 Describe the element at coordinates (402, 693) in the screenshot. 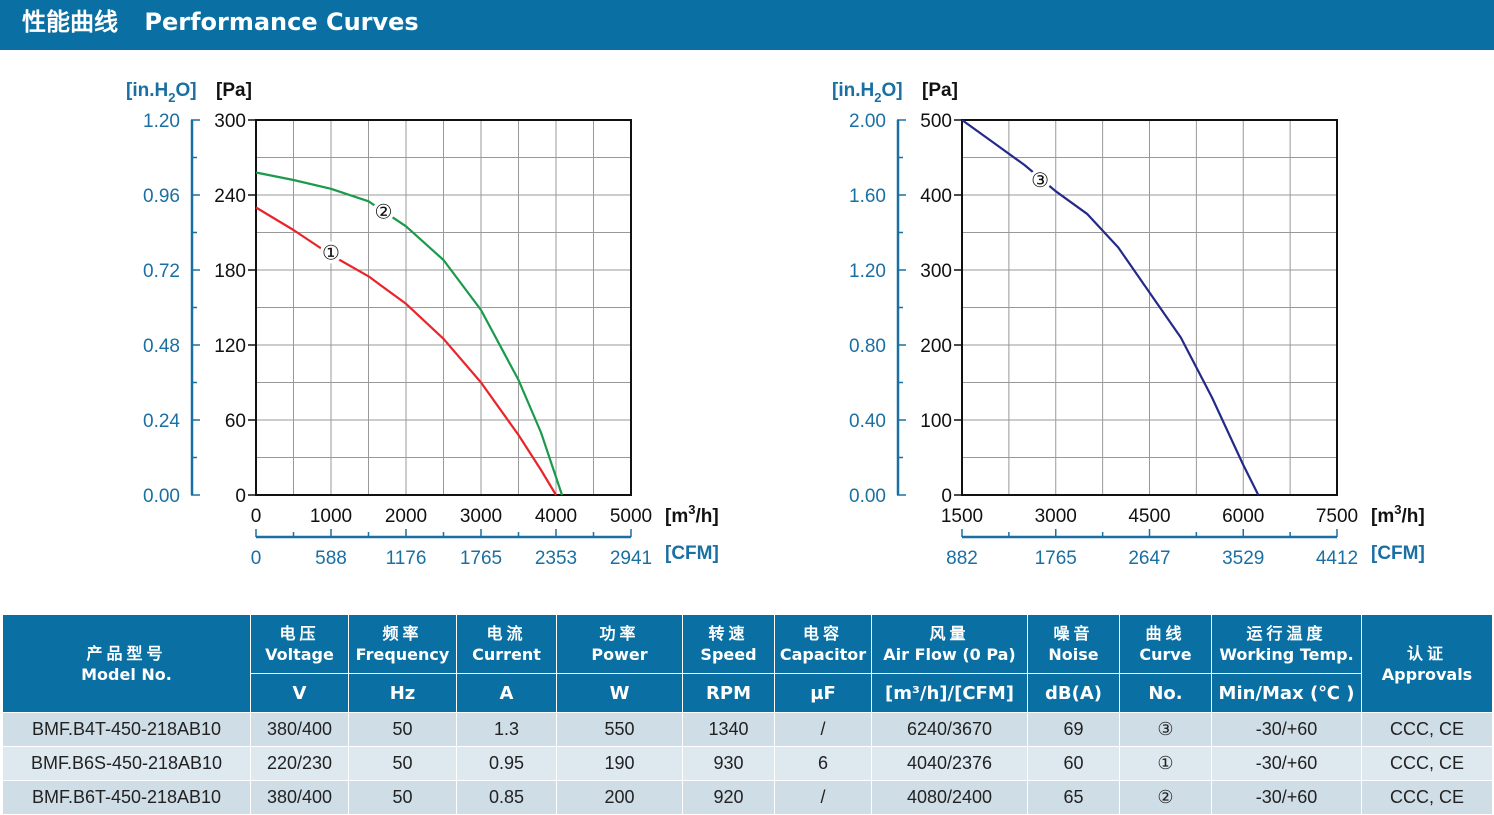

I see `column-unit: Hz` at that location.